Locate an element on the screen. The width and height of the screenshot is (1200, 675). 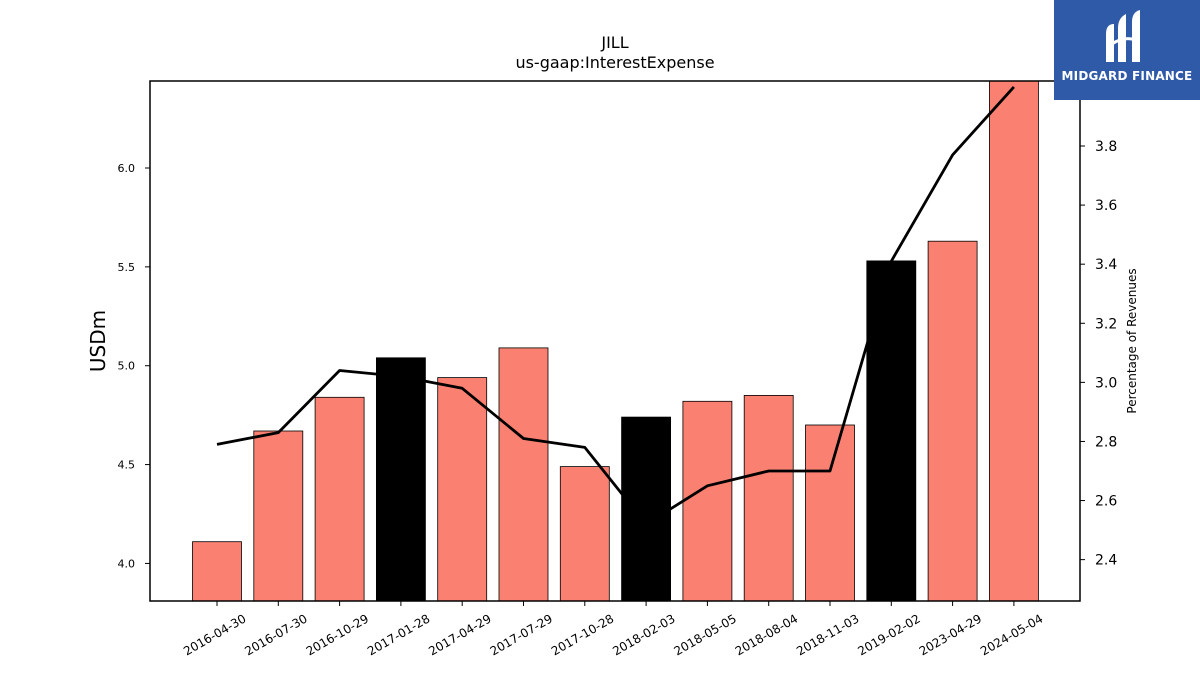
y2-axis-label: Percentage of Revenues is located at coordinates (1132, 340).